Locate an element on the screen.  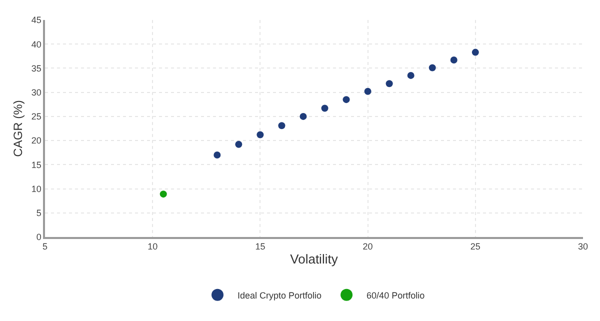
y-tick-label: 30 is located at coordinates (36, 92).